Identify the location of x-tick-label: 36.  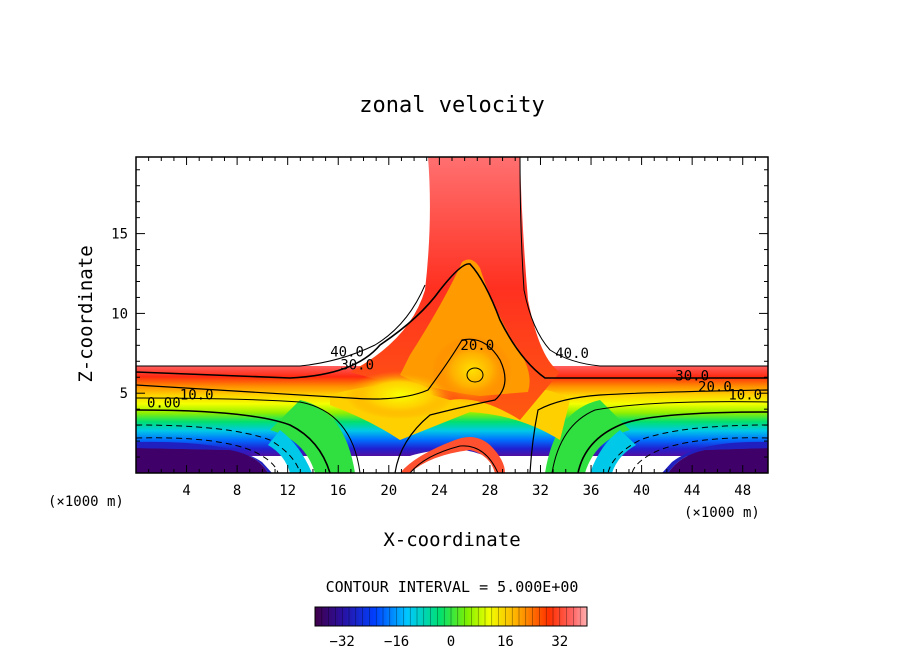
(591, 491).